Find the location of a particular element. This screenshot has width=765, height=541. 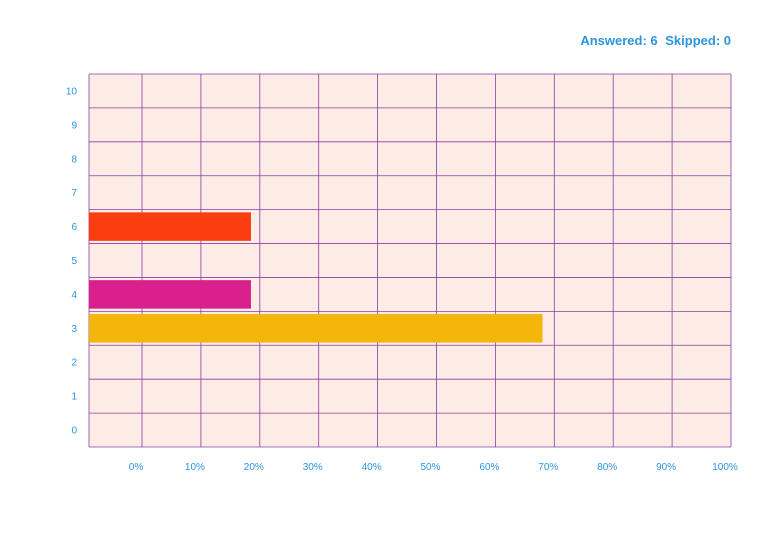

x-tick-label: 90% is located at coordinates (666, 467).